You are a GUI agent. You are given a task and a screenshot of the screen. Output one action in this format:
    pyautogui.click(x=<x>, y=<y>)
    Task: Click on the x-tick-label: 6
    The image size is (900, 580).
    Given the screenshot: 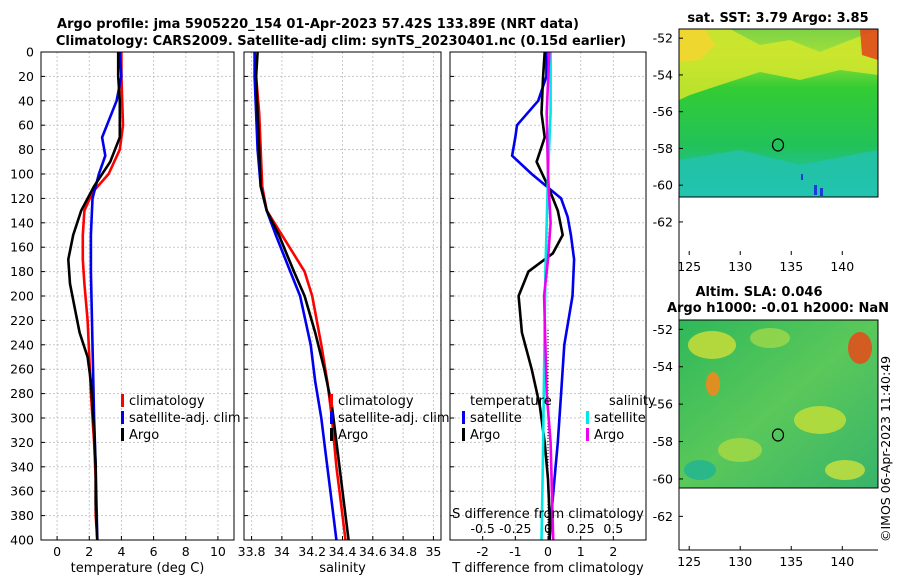 What is the action you would take?
    pyautogui.click(x=154, y=551)
    